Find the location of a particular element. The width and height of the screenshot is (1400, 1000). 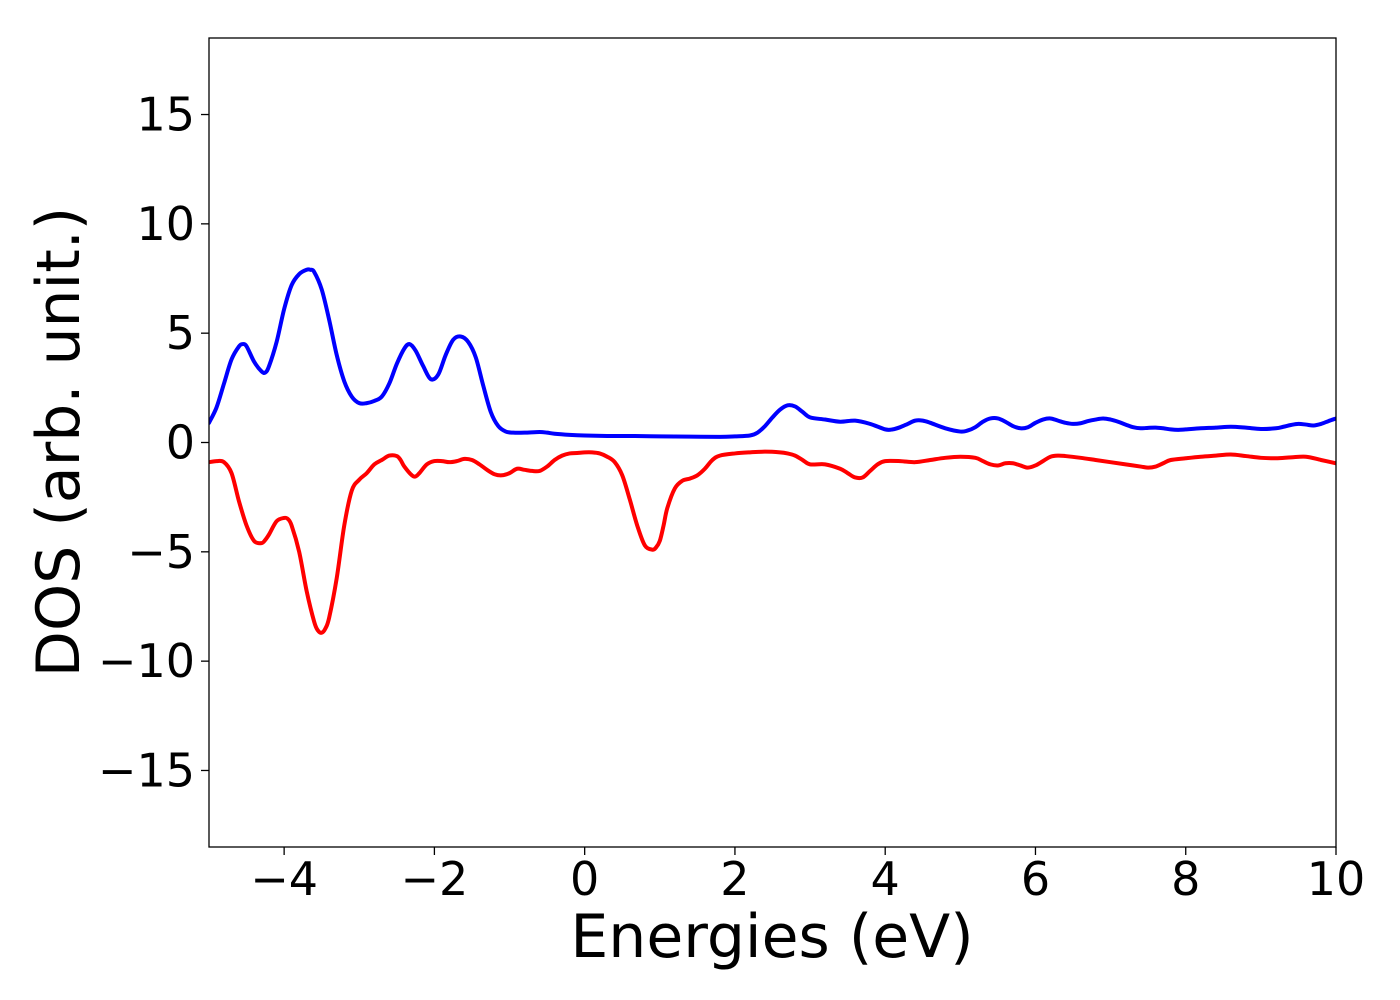

y-tick-label: −5 is located at coordinates (161, 552).